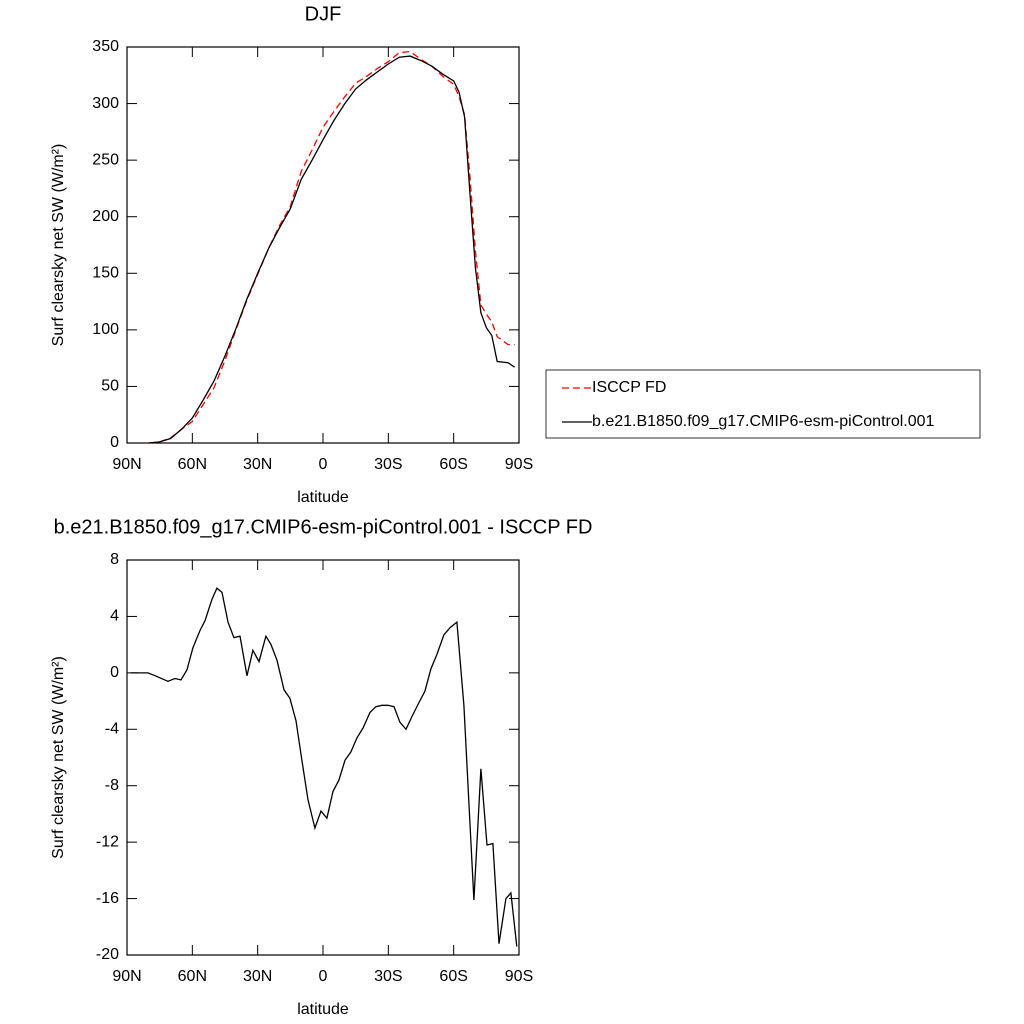 This screenshot has height=1024, width=1024. Describe the element at coordinates (105, 329) in the screenshot. I see `y-tick-label: 100` at that location.